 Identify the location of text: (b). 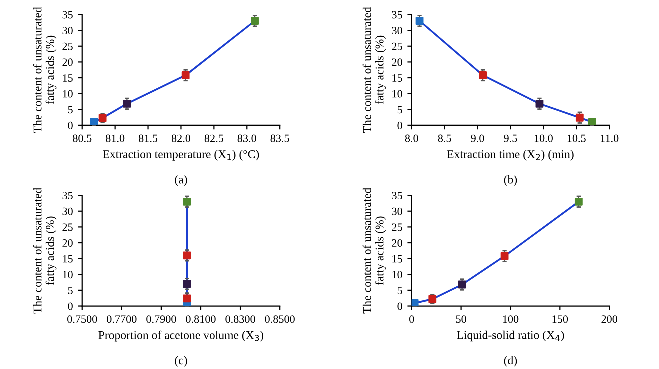
(511, 180).